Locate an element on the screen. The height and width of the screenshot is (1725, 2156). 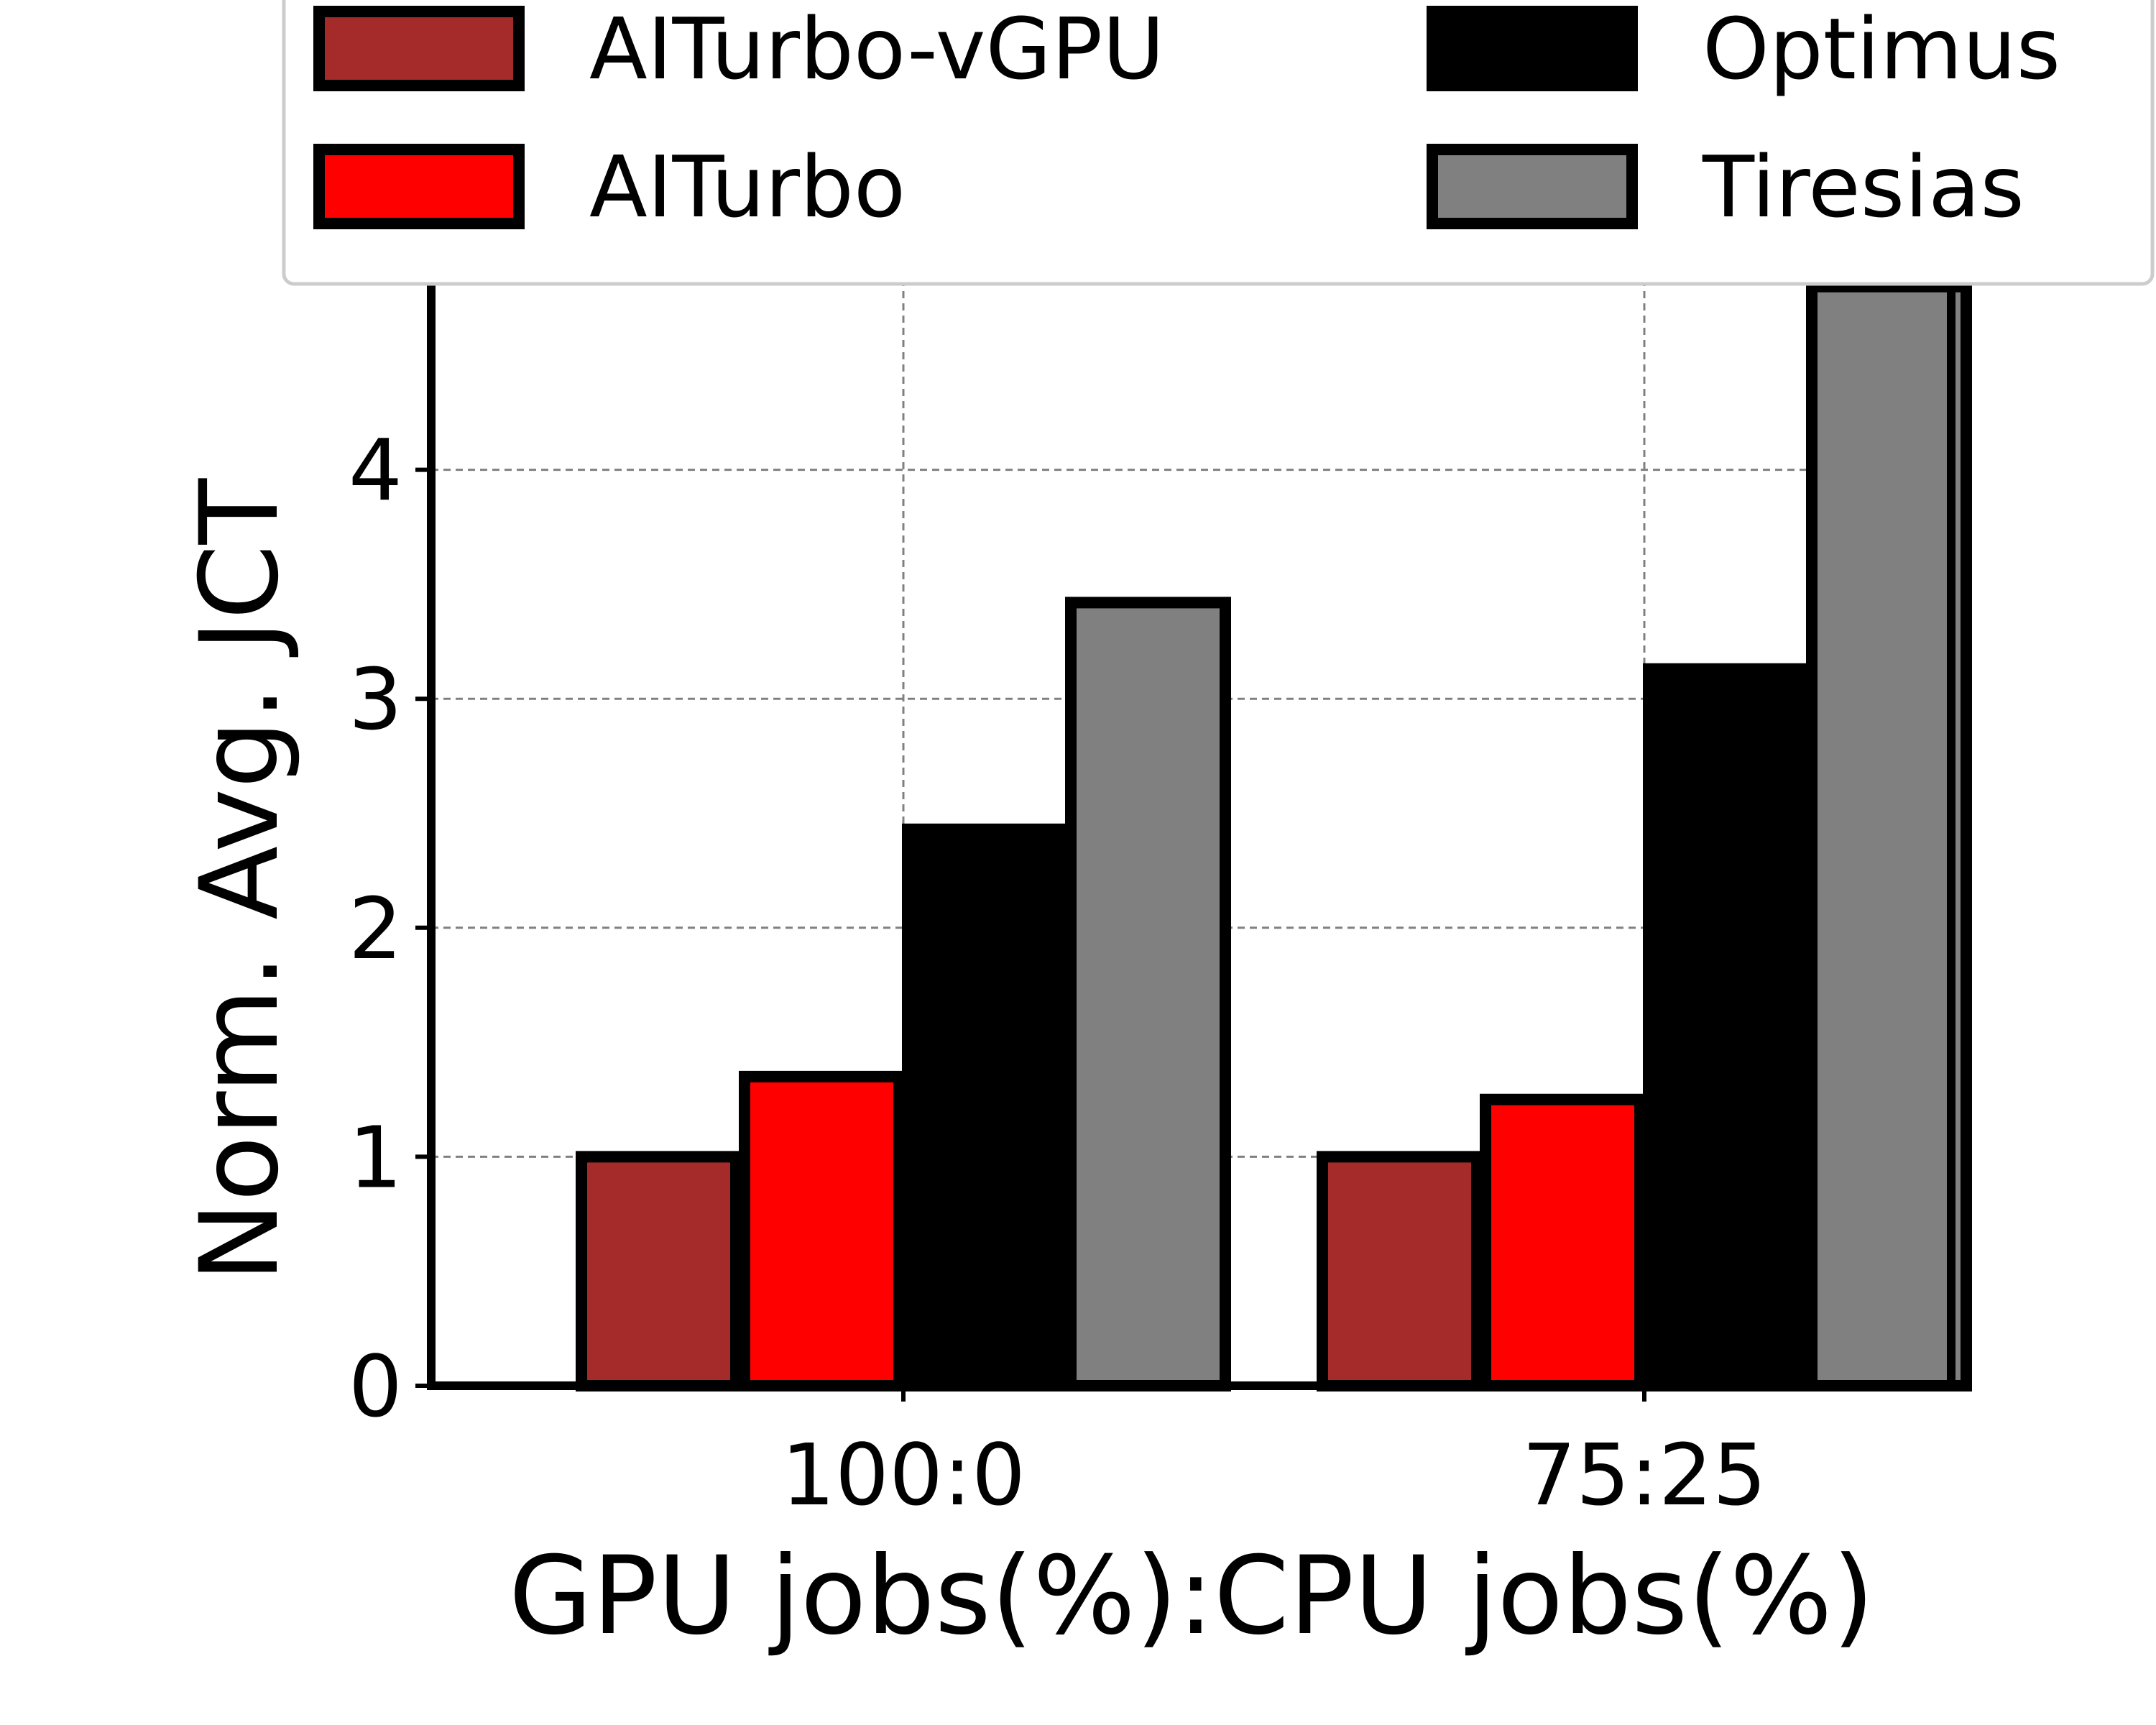
legend-label: Optimus is located at coordinates (1881, 49).